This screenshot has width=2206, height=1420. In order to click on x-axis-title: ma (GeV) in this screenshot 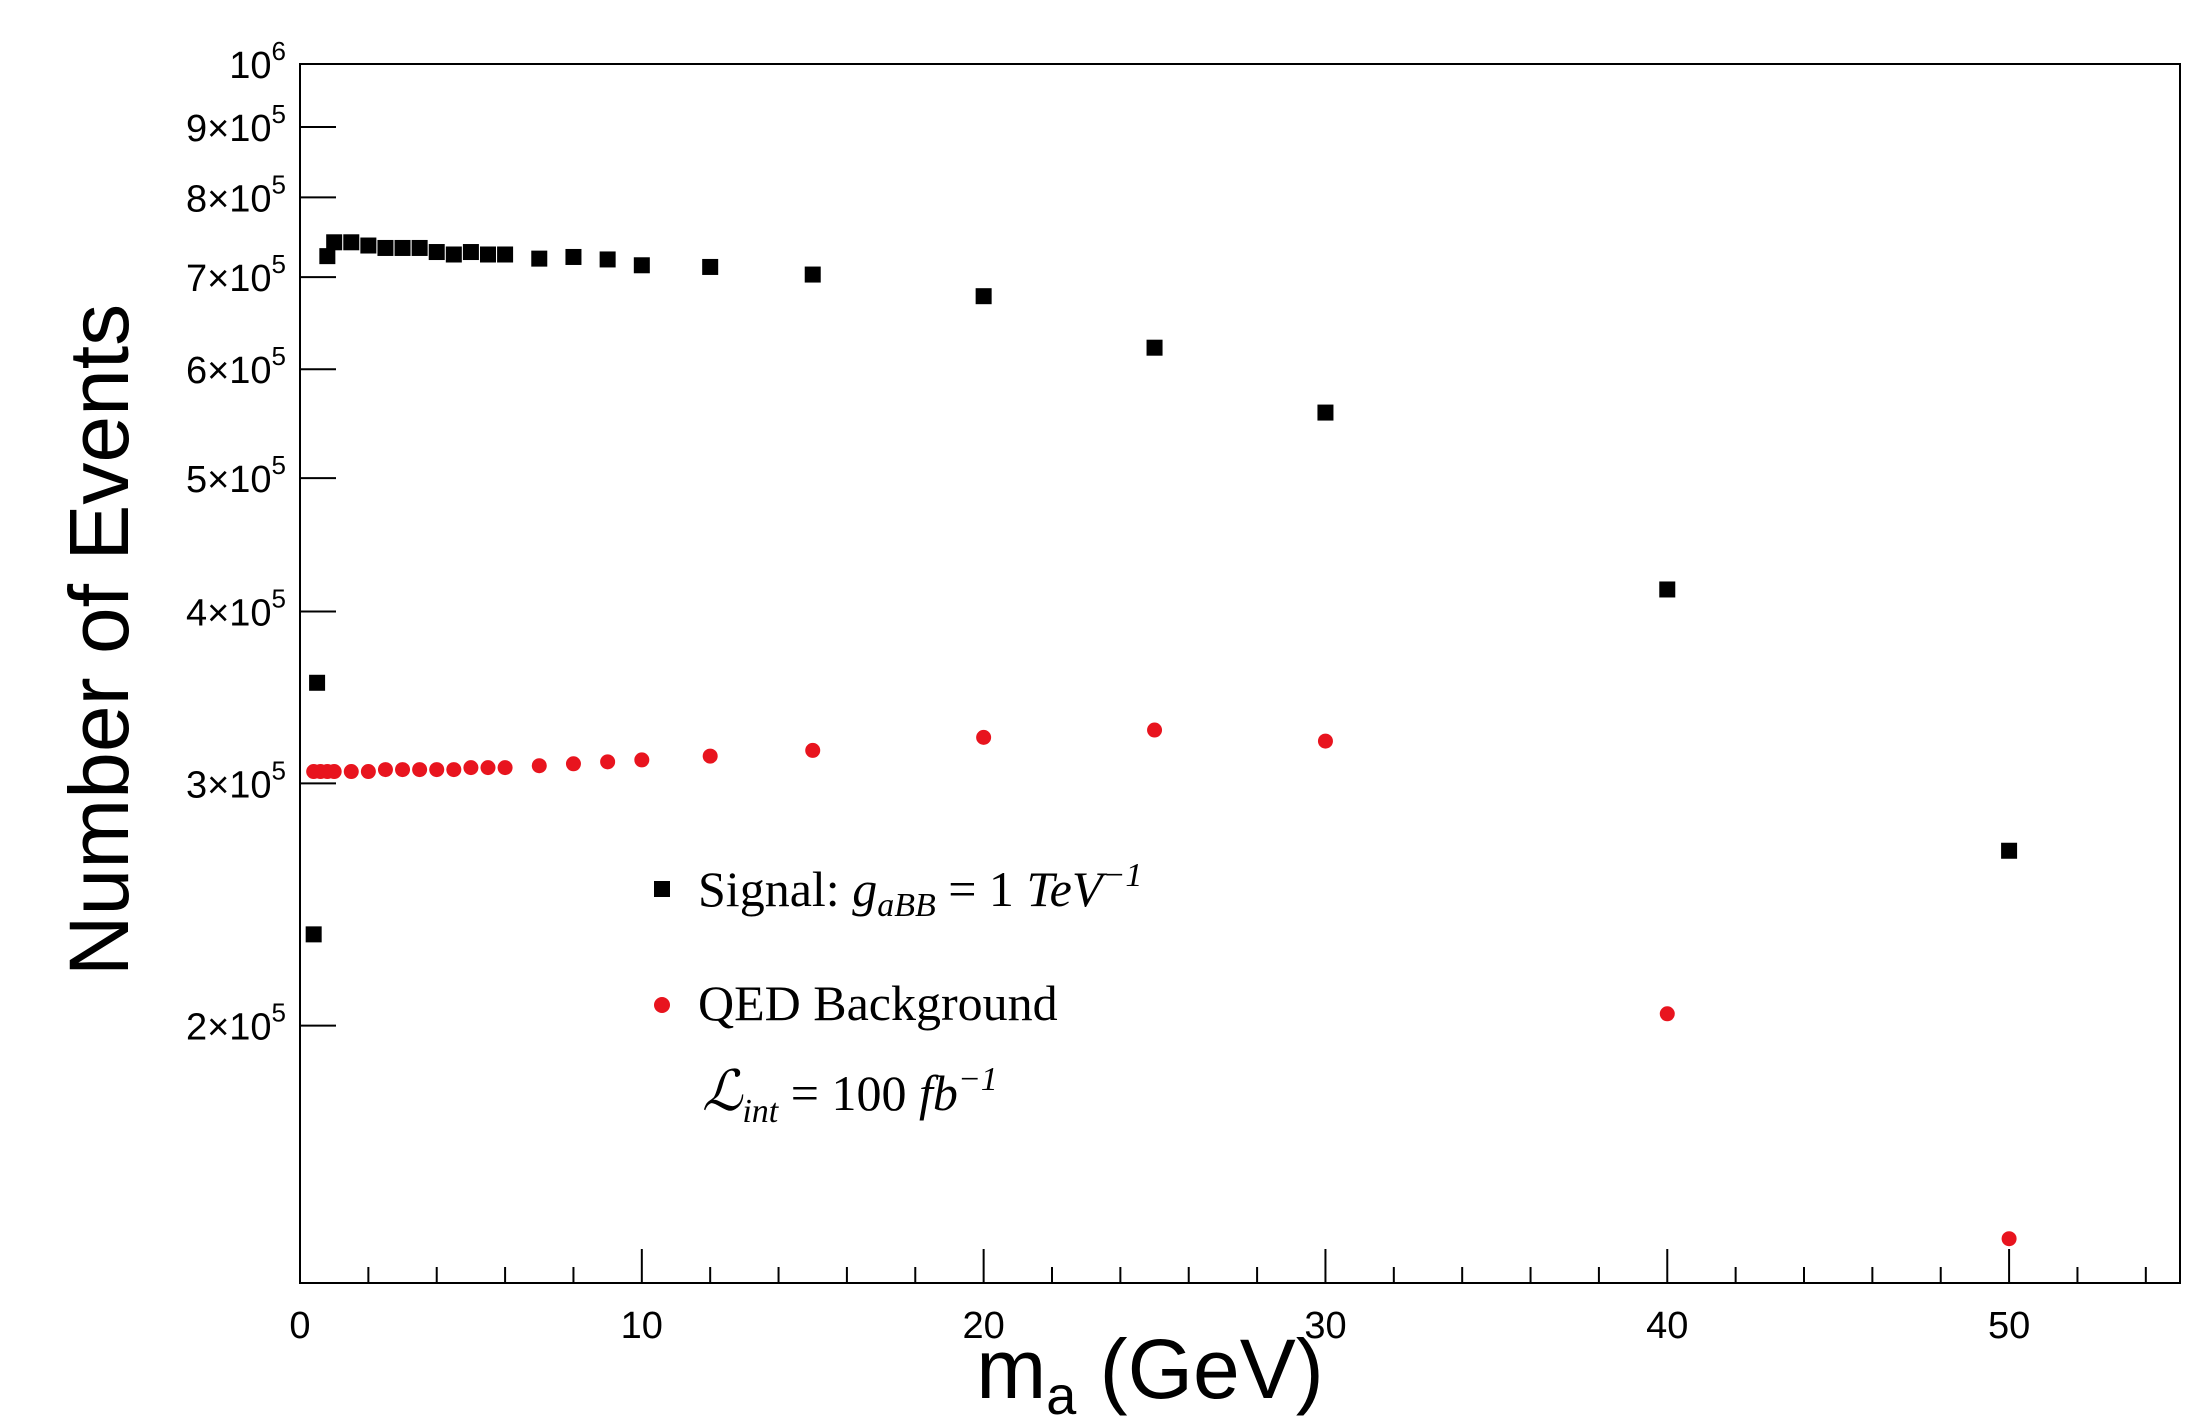, I will do `click(1149, 1371)`.